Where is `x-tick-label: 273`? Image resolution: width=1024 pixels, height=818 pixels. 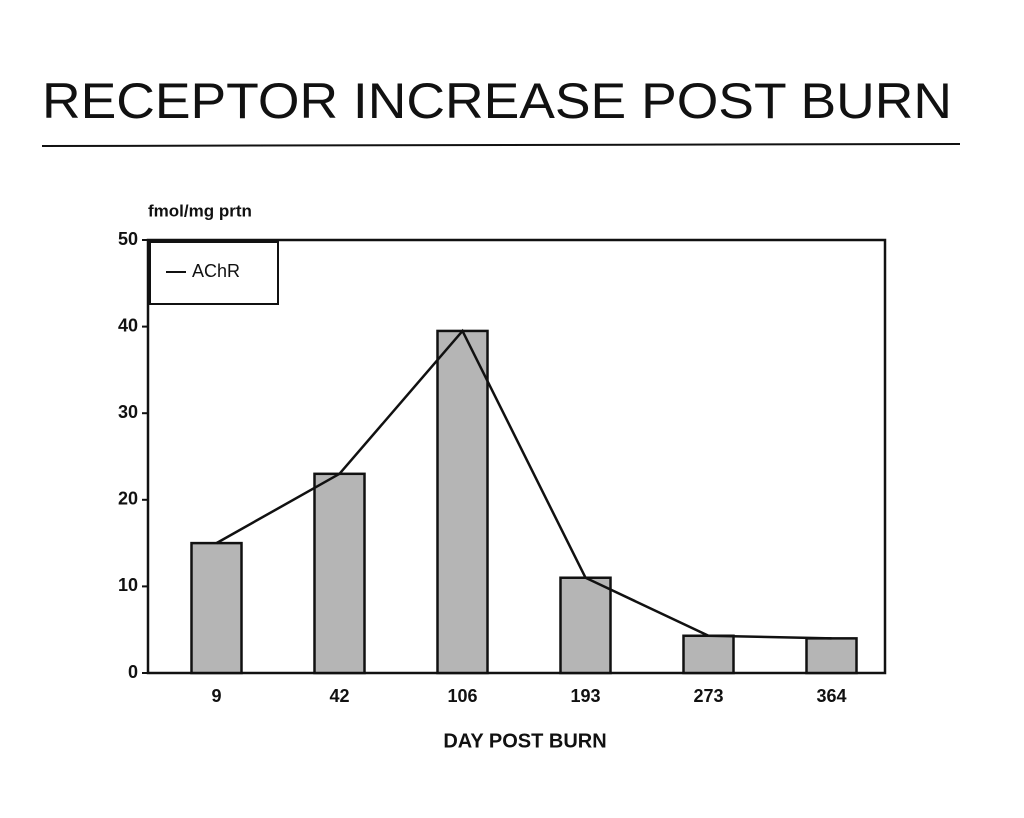
x-tick-label: 273 is located at coordinates (708, 696).